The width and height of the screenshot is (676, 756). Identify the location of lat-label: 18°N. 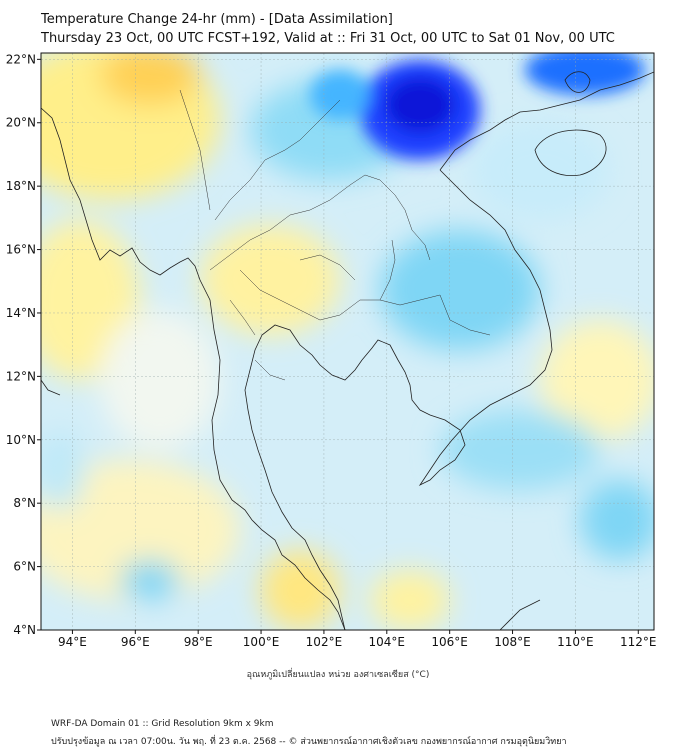
(21, 186).